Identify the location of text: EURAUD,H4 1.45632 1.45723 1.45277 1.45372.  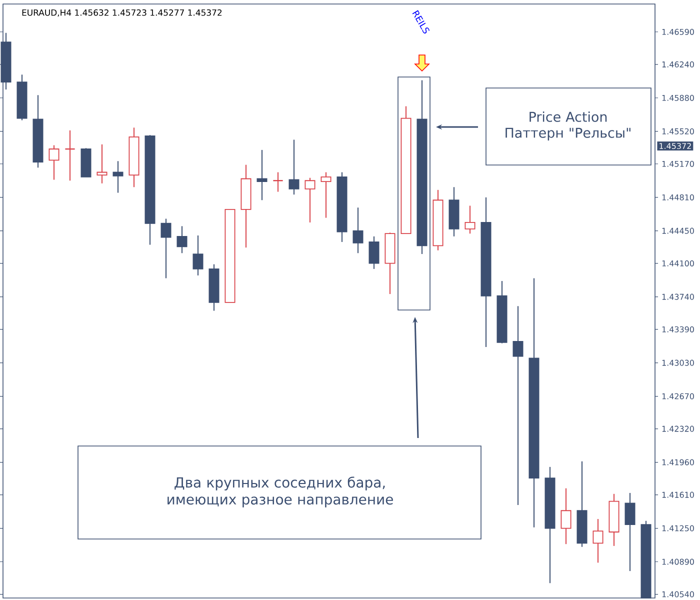
(122, 13).